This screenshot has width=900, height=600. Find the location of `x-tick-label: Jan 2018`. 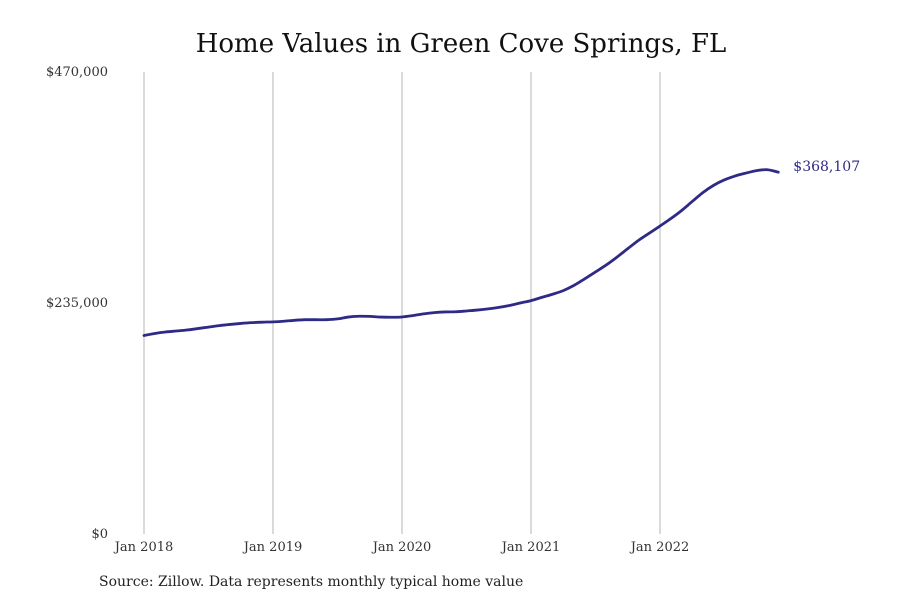

x-tick-label: Jan 2018 is located at coordinates (143, 547).